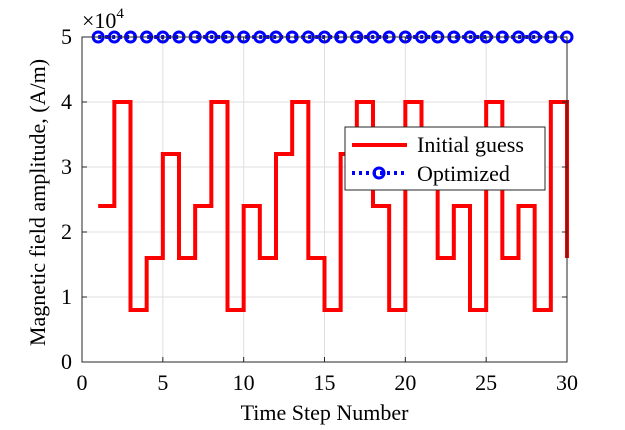 This screenshot has width=625, height=430. I want to click on legend-label-initial-guess: Initial guess, so click(470, 144).